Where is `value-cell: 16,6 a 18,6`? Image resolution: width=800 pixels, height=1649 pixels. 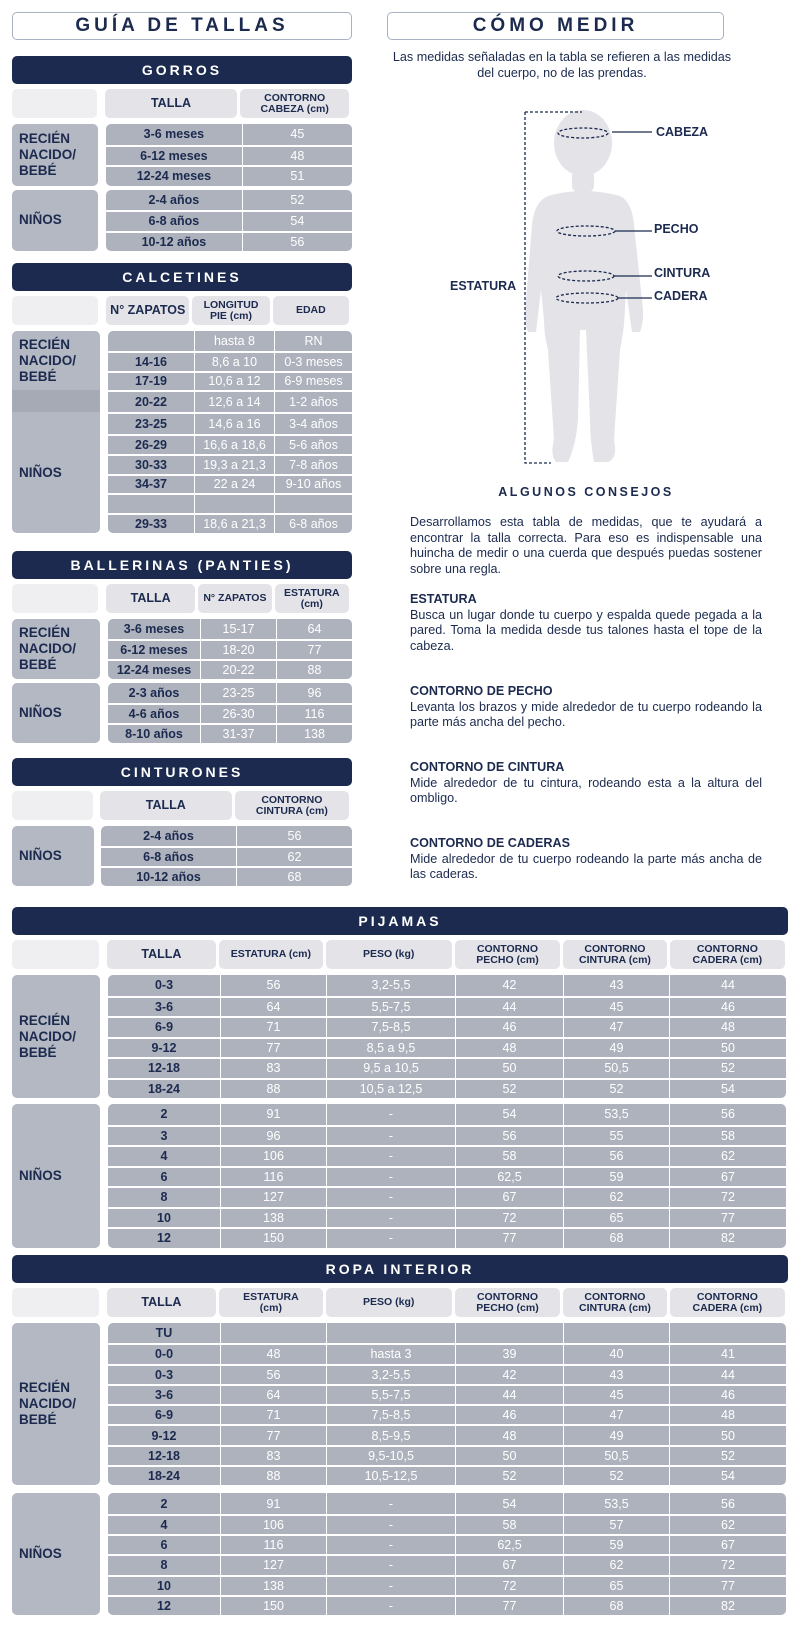
value-cell: 16,6 a 18,6 is located at coordinates (234, 444).